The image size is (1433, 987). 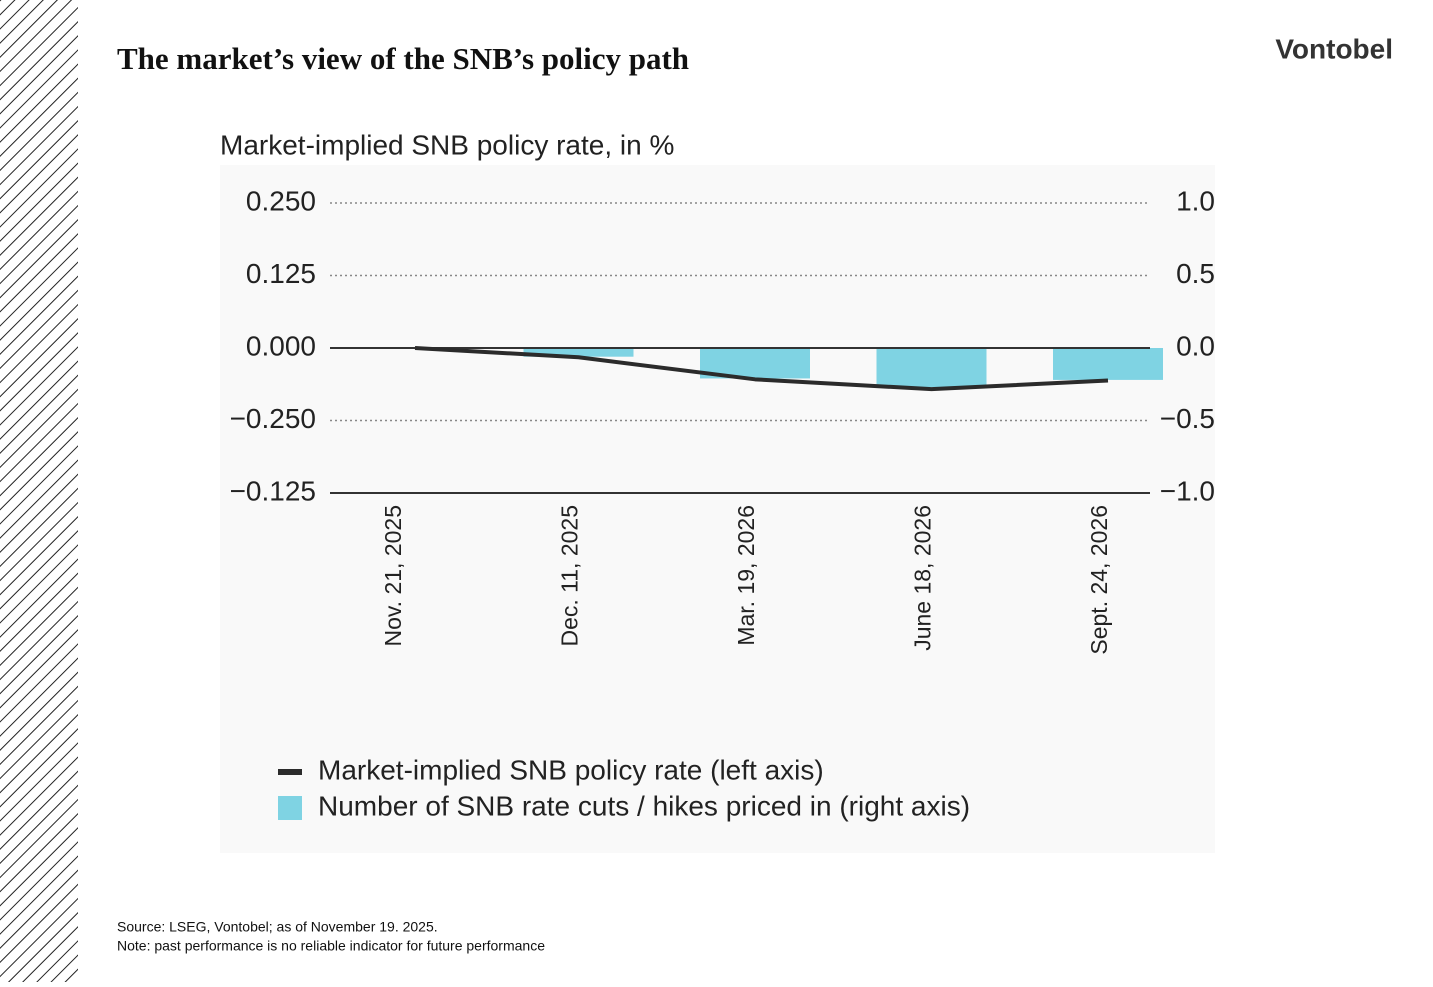 I want to click on y-tick-label: 0.250, so click(x=281, y=200).